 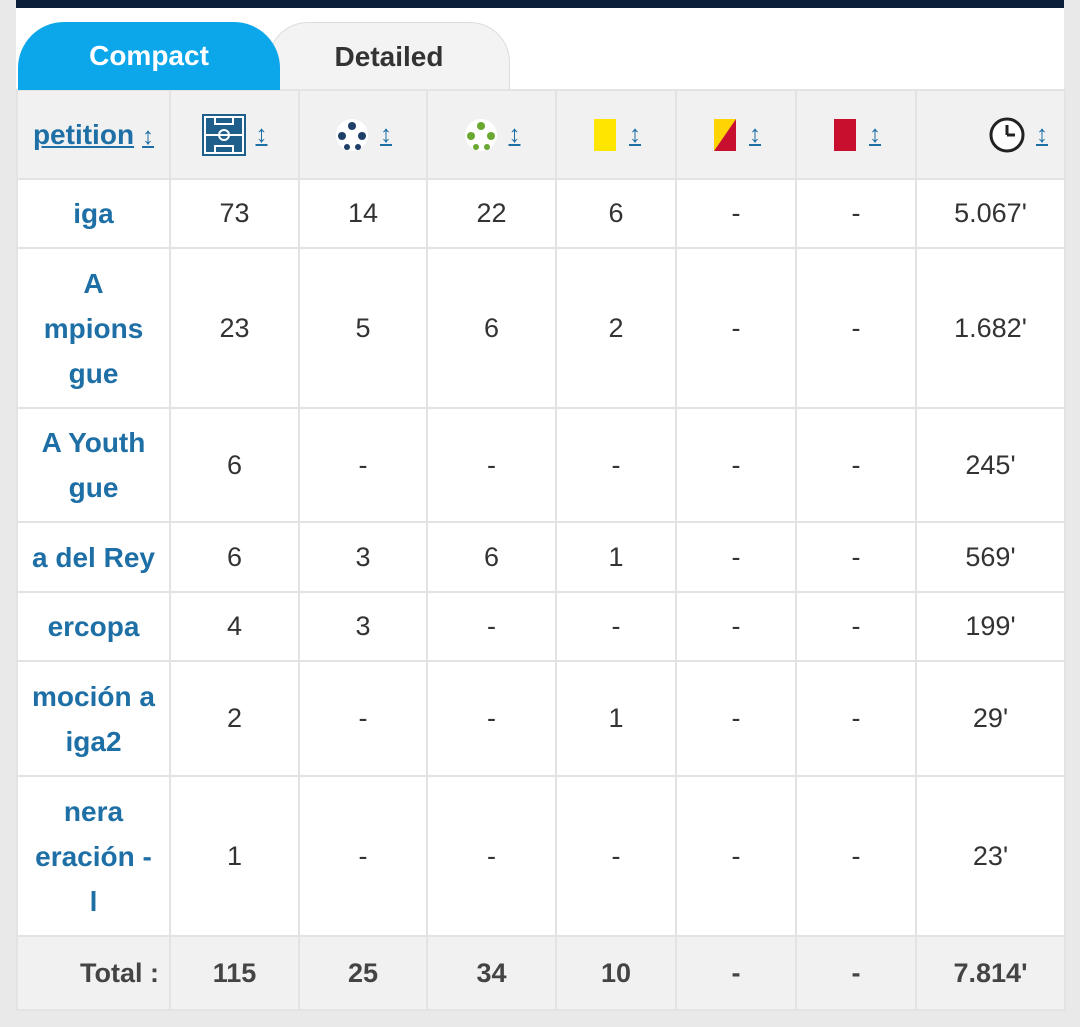 I want to click on competition-link: iga, so click(x=93, y=213).